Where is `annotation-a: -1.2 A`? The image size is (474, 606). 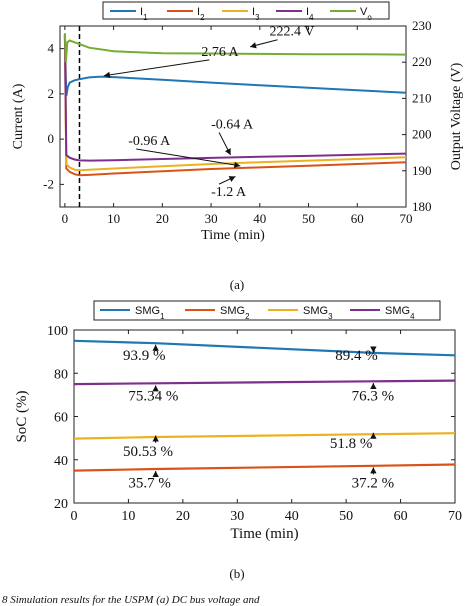
annotation-a: -1.2 A is located at coordinates (229, 192).